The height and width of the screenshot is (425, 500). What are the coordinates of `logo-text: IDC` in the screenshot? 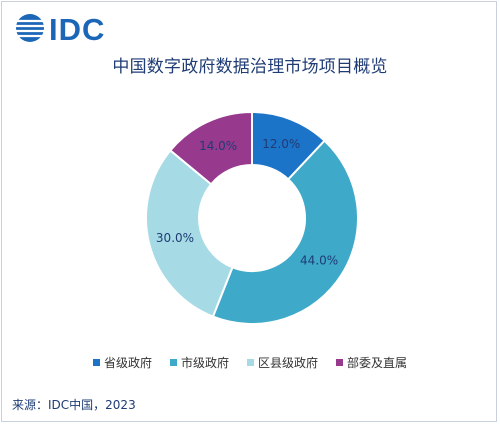 It's located at (77, 29).